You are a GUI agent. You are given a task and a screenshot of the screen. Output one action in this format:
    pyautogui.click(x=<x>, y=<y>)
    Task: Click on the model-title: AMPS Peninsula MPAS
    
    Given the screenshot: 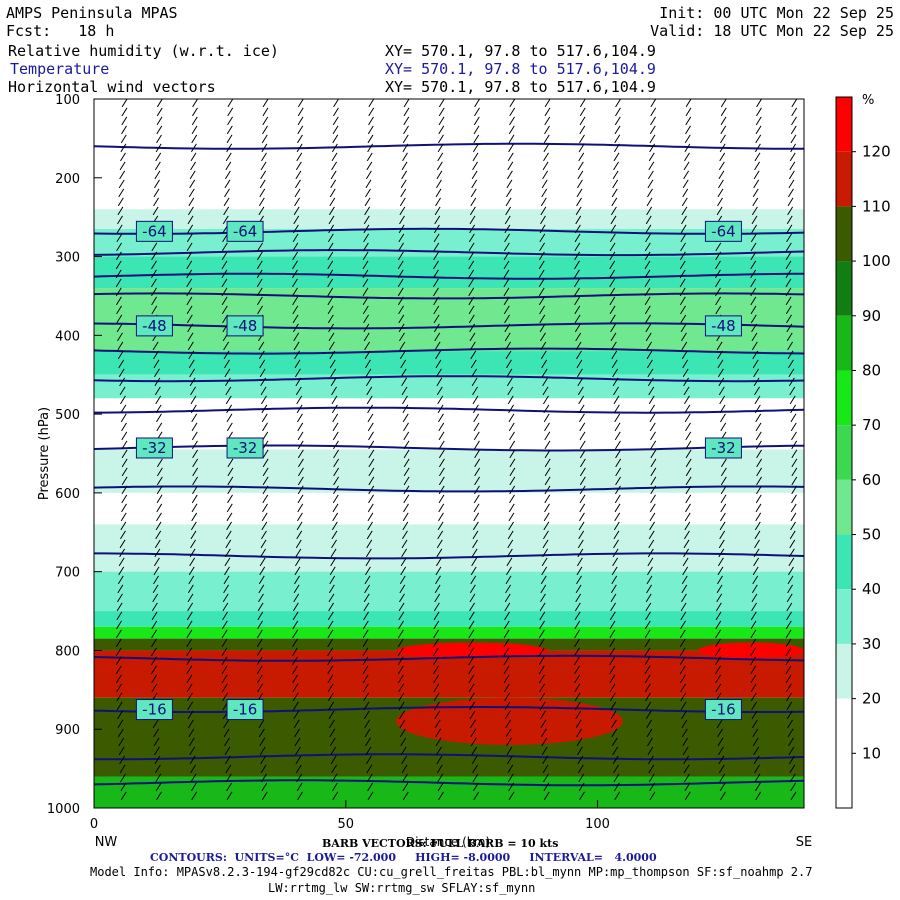 What is the action you would take?
    pyautogui.click(x=92, y=13)
    